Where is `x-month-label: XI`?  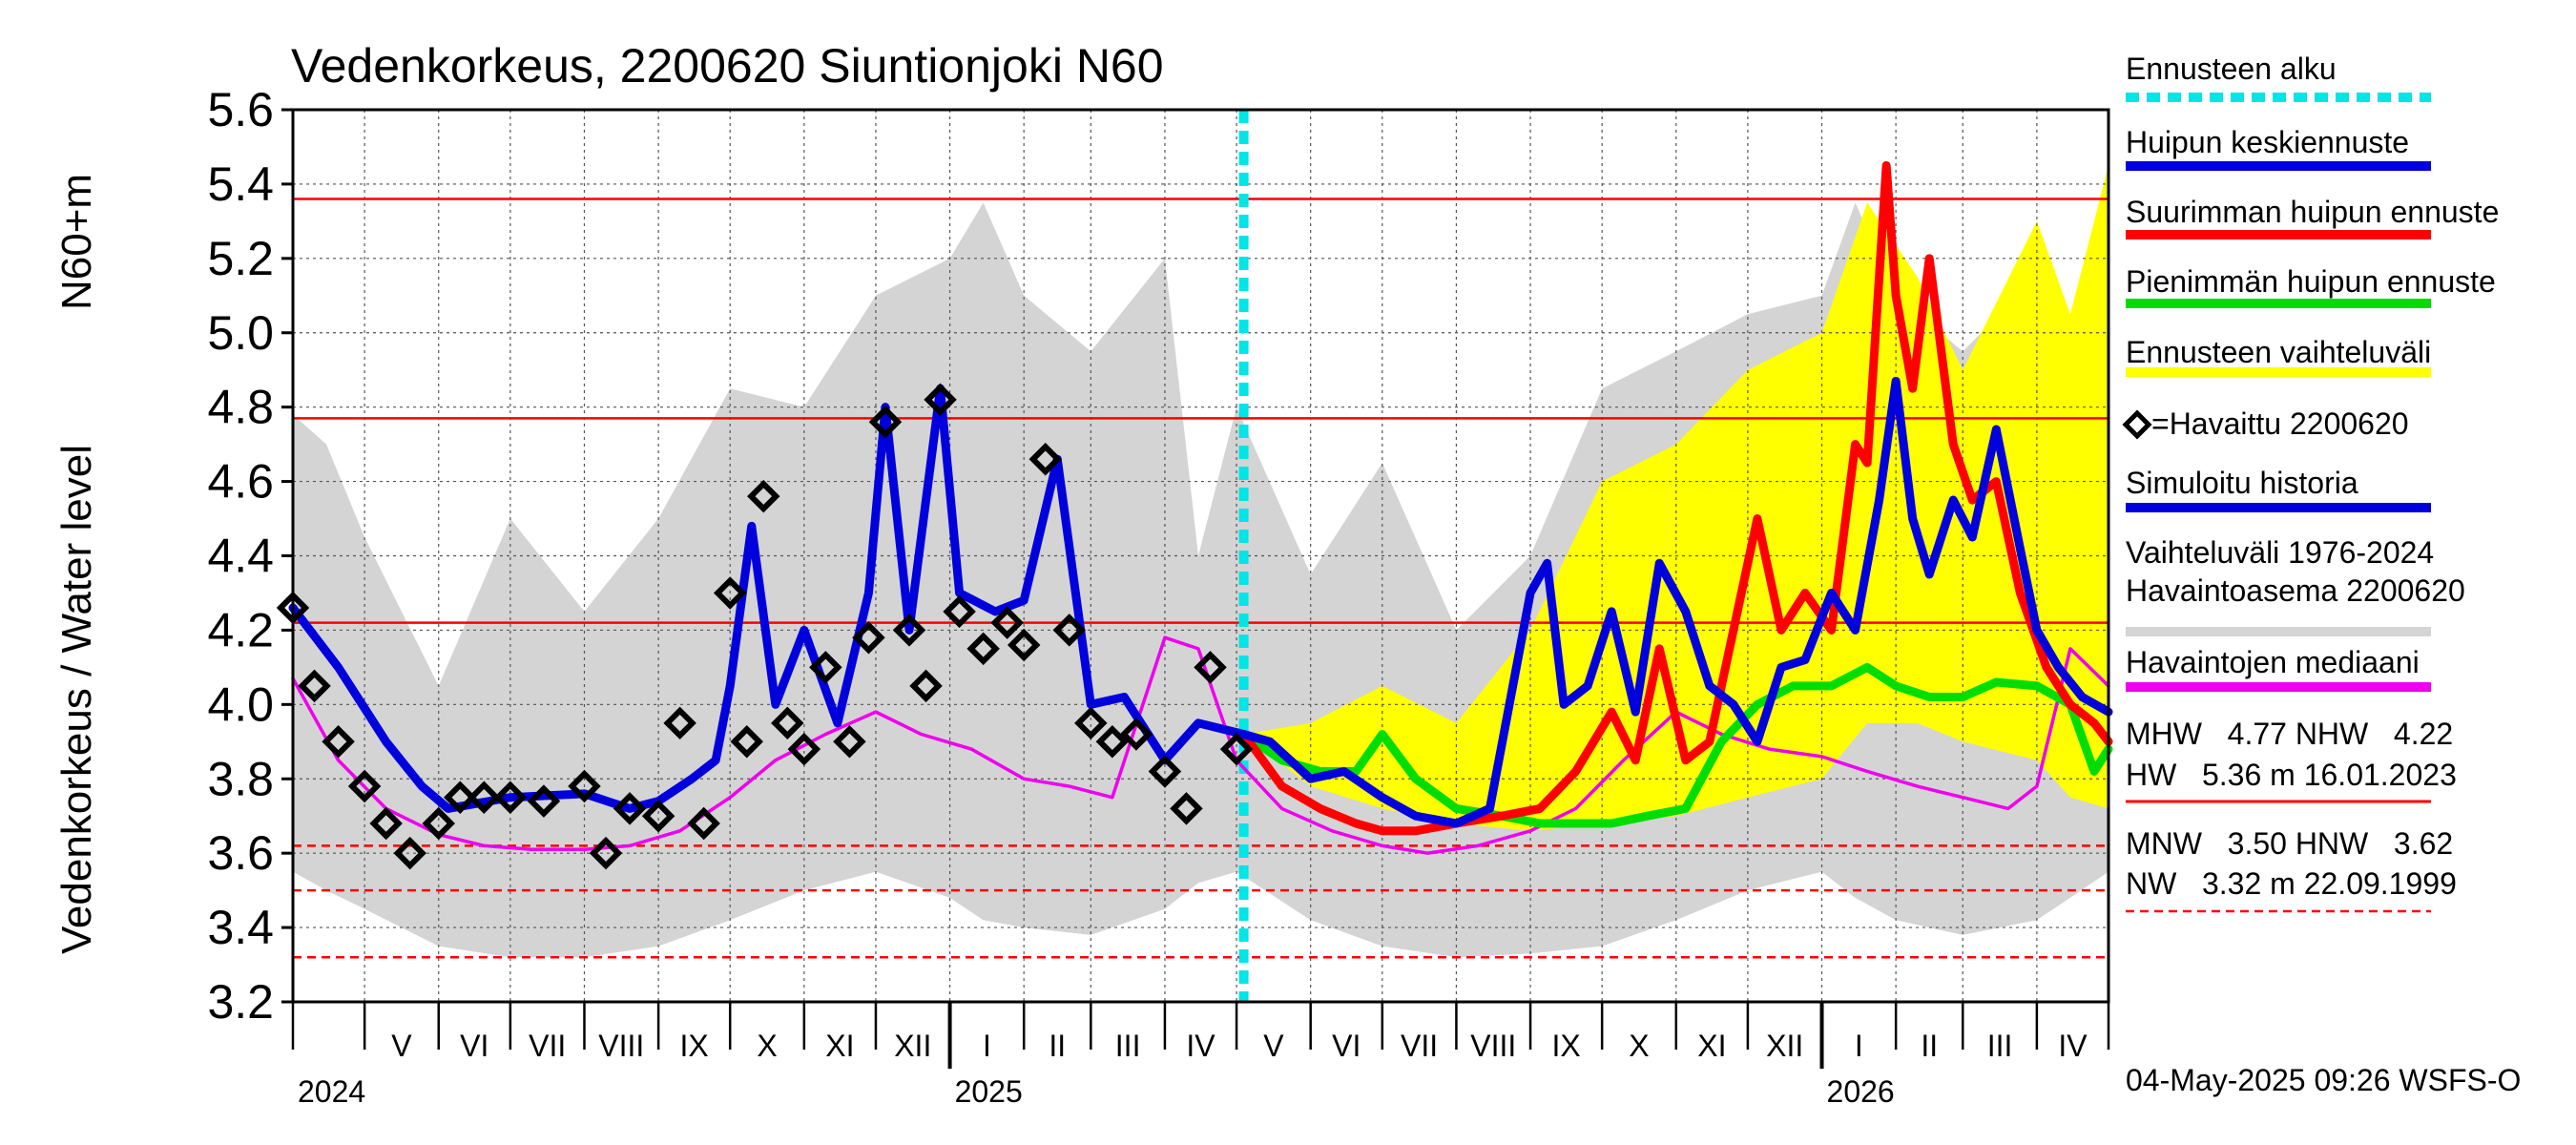 x-month-label: XI is located at coordinates (839, 1046).